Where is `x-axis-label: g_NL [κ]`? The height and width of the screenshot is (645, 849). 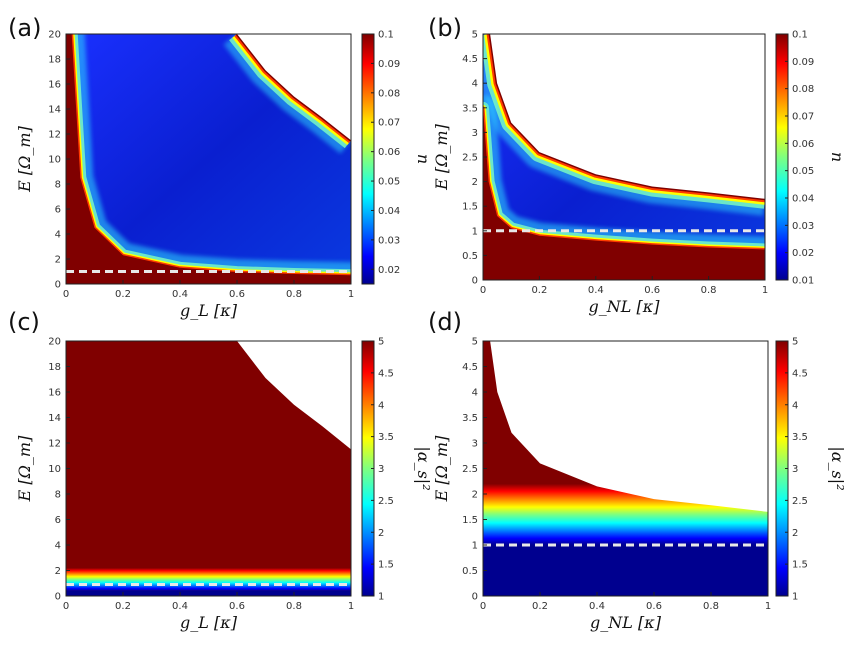
x-axis-label: g_NL [κ] is located at coordinates (626, 622).